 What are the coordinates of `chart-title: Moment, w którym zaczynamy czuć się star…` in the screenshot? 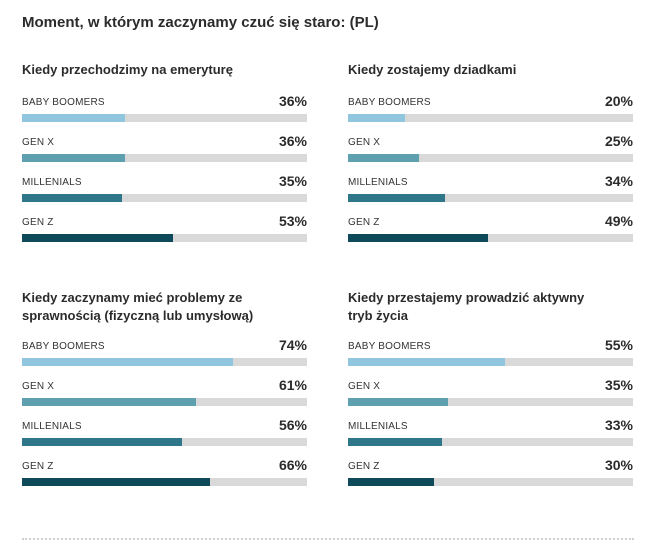 It's located at (200, 22).